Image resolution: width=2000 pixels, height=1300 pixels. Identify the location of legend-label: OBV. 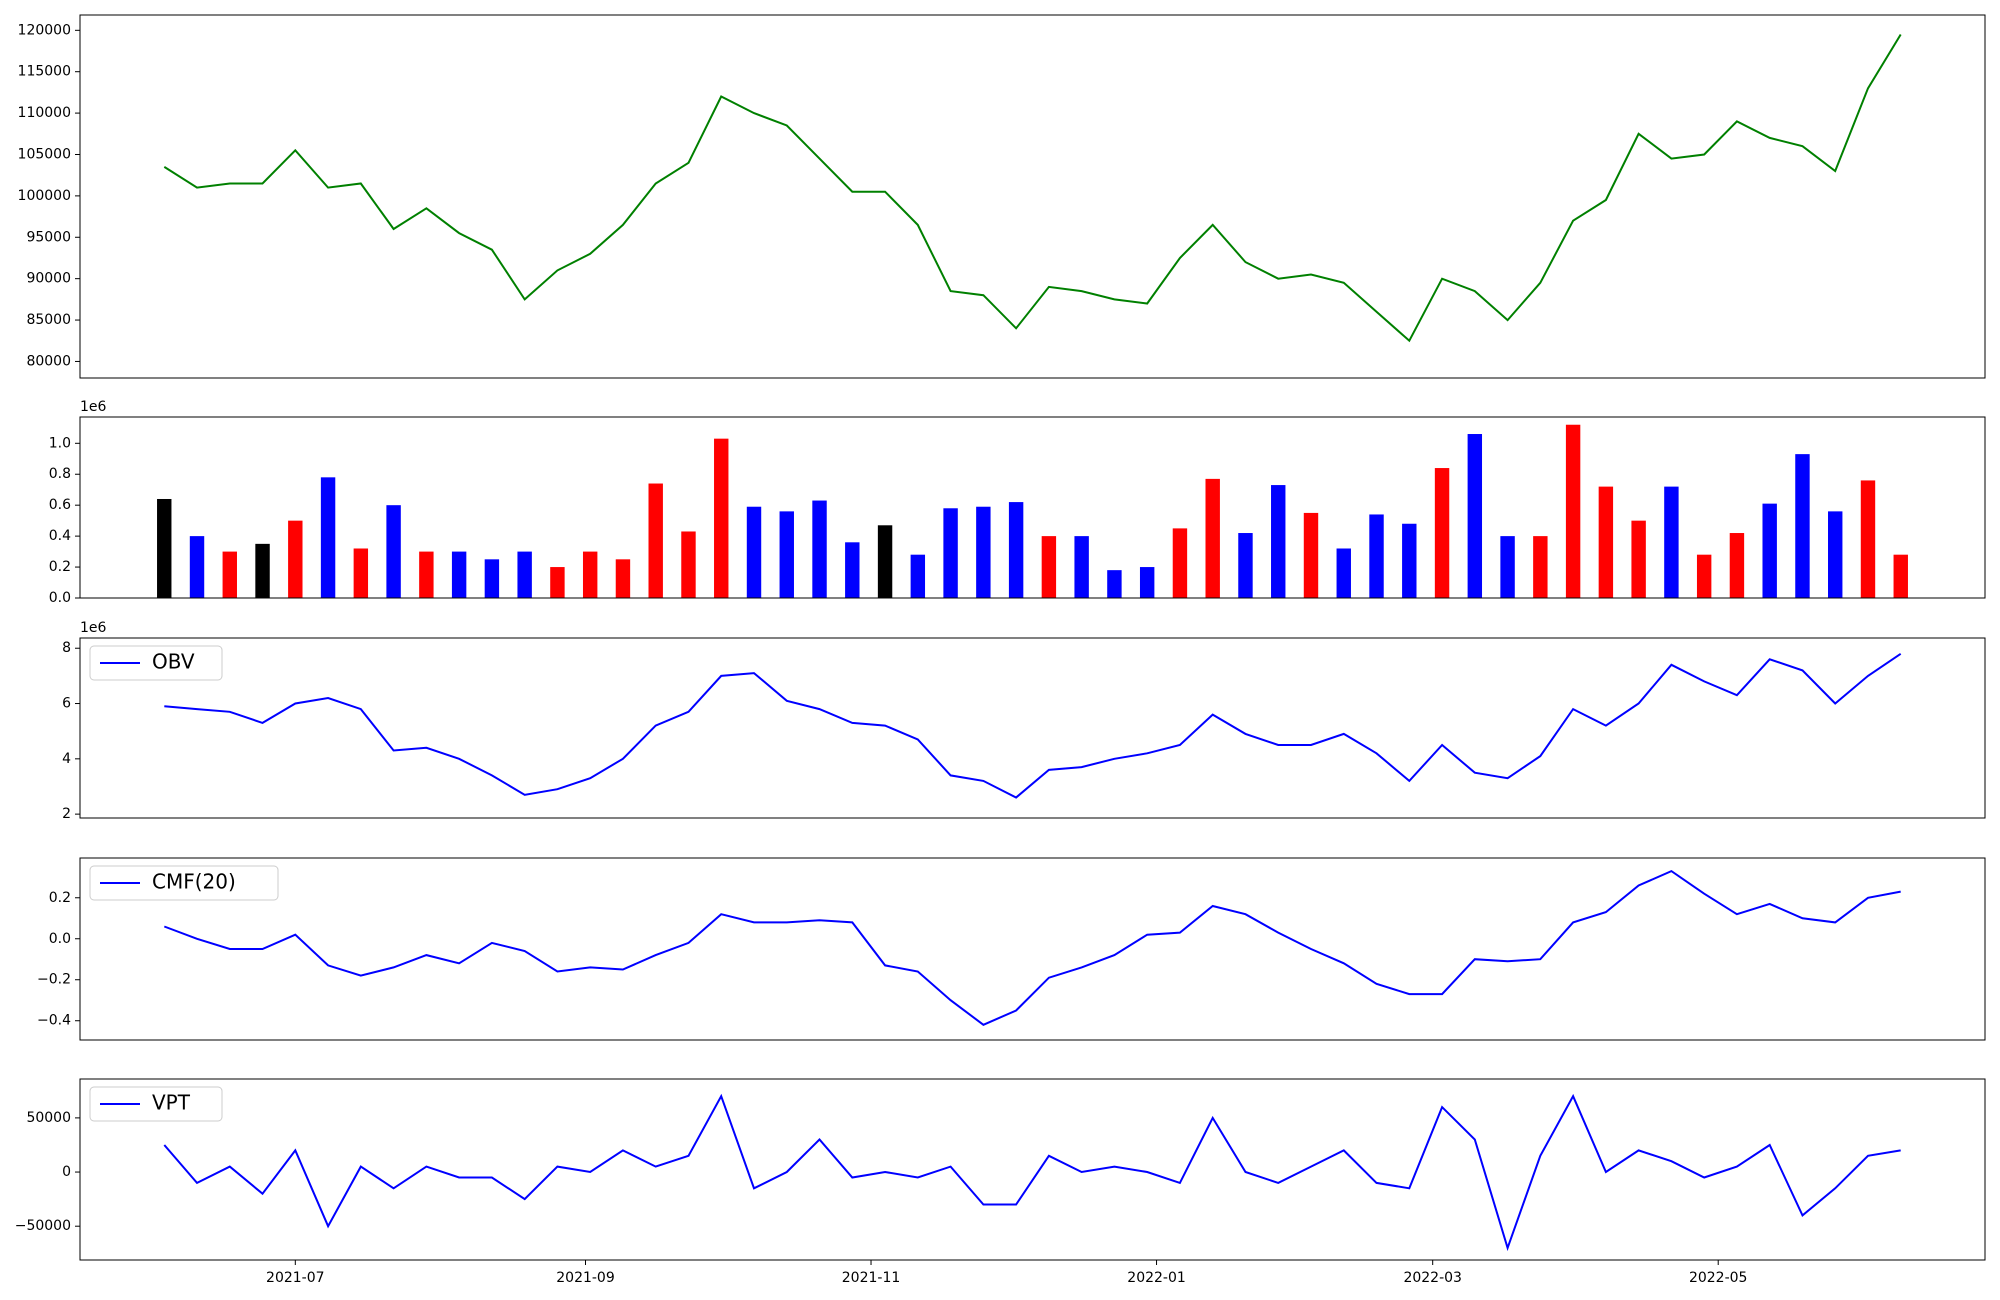
(173, 662).